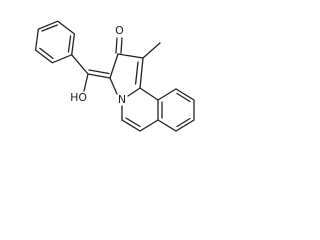 The height and width of the screenshot is (240, 320). I want to click on atom-label: N, so click(122, 99).